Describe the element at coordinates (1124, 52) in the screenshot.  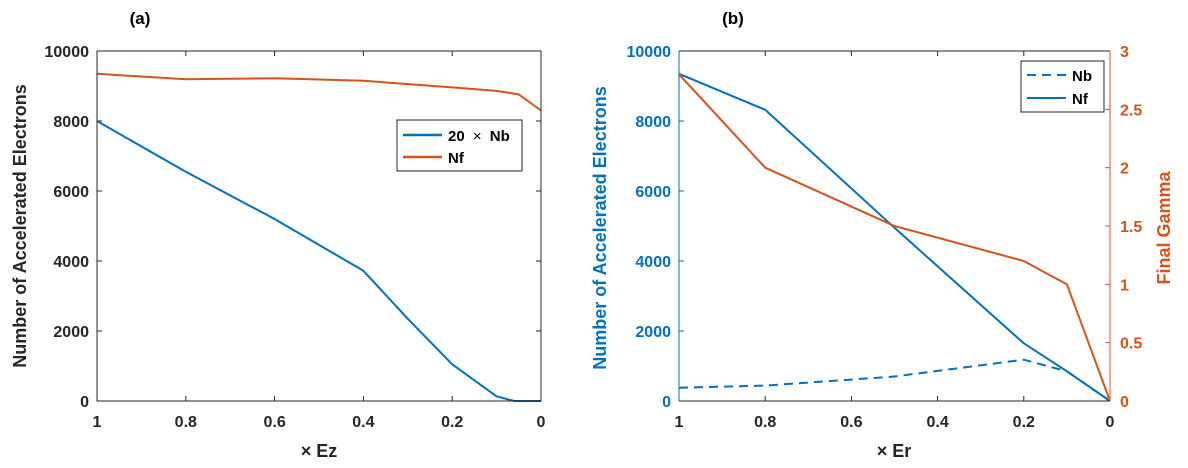
I see `y2-tick-label: 3` at that location.